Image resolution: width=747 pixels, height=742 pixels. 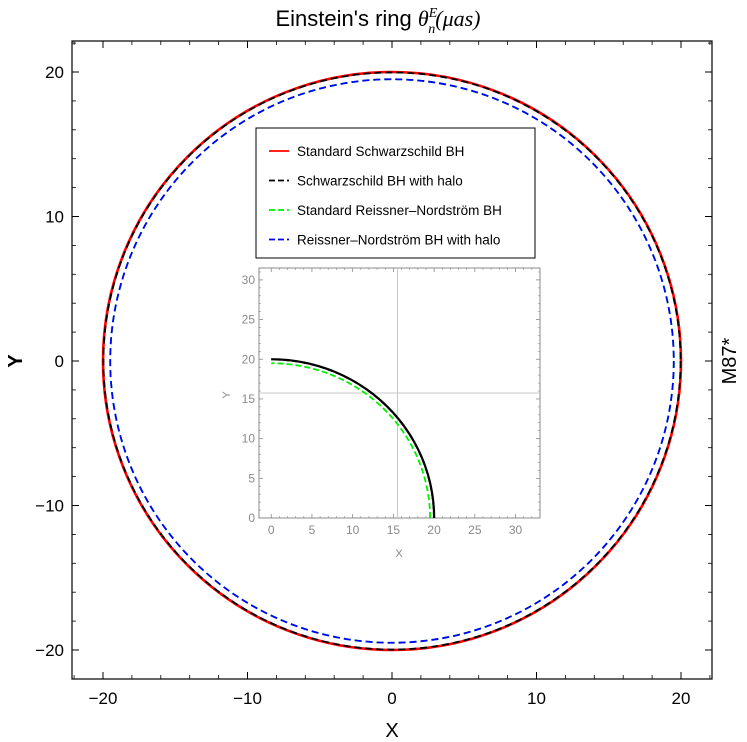 I want to click on chart-title: Einstein's ring θE n(μas), so click(x=377, y=21).